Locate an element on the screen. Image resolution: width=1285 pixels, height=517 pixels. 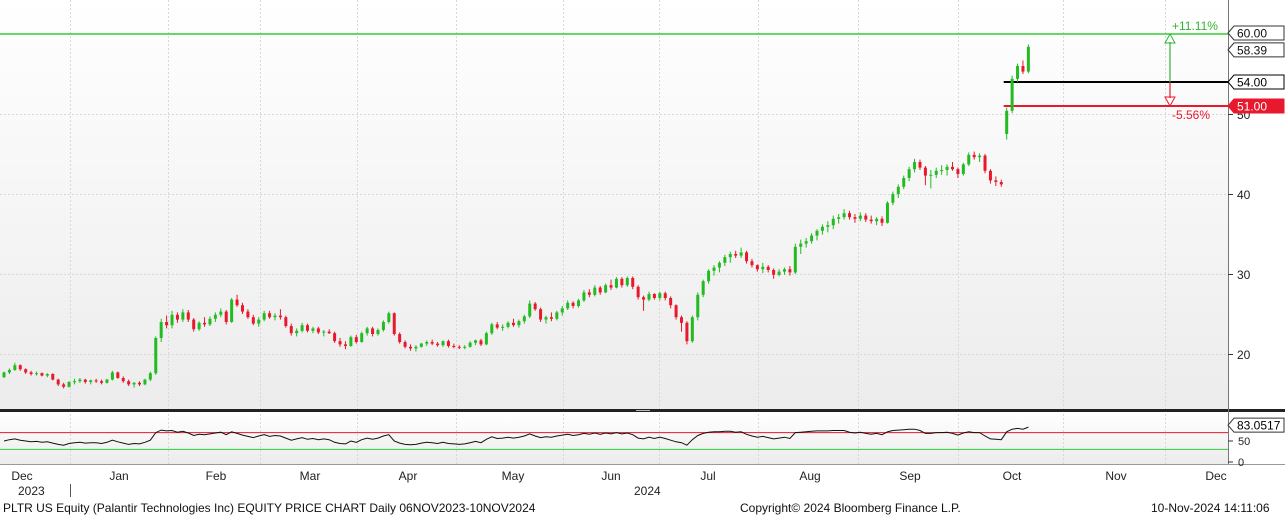
rsi-value-tag-box is located at coordinates (1256, 425).